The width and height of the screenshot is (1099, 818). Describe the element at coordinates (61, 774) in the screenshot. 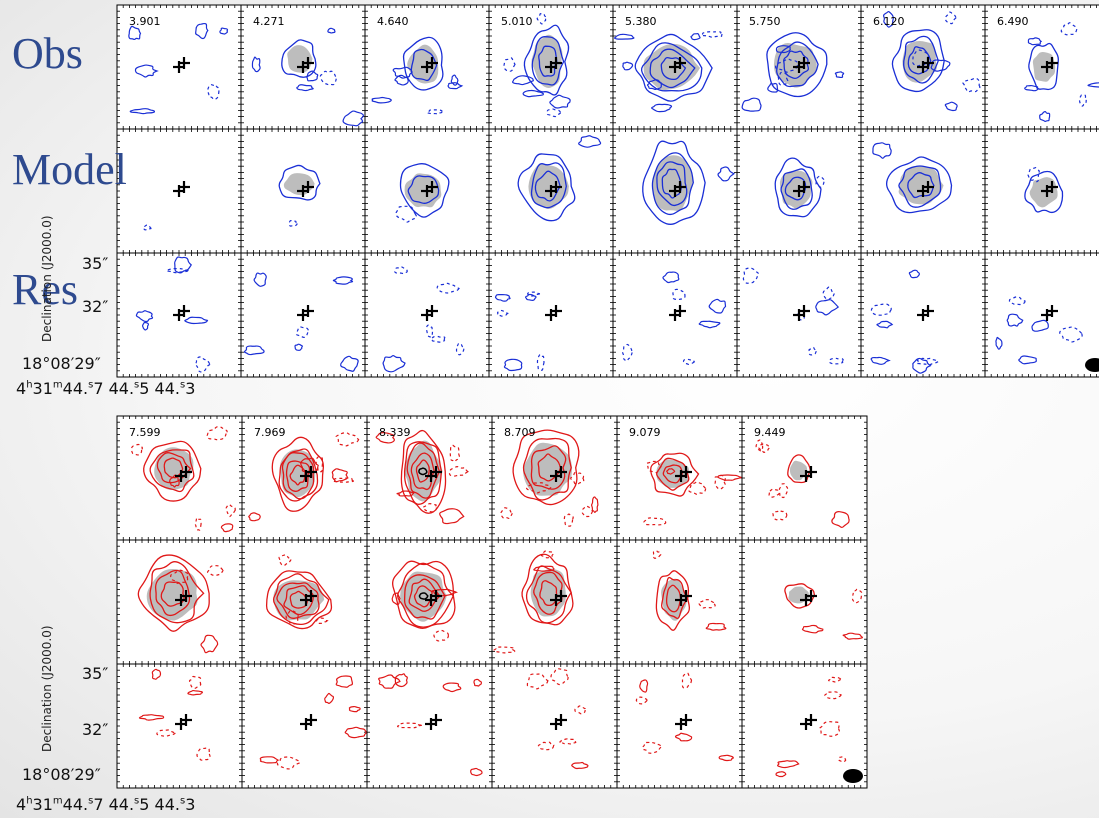

I see `dec-tick-29-bottom: 18°08′29″` at that location.